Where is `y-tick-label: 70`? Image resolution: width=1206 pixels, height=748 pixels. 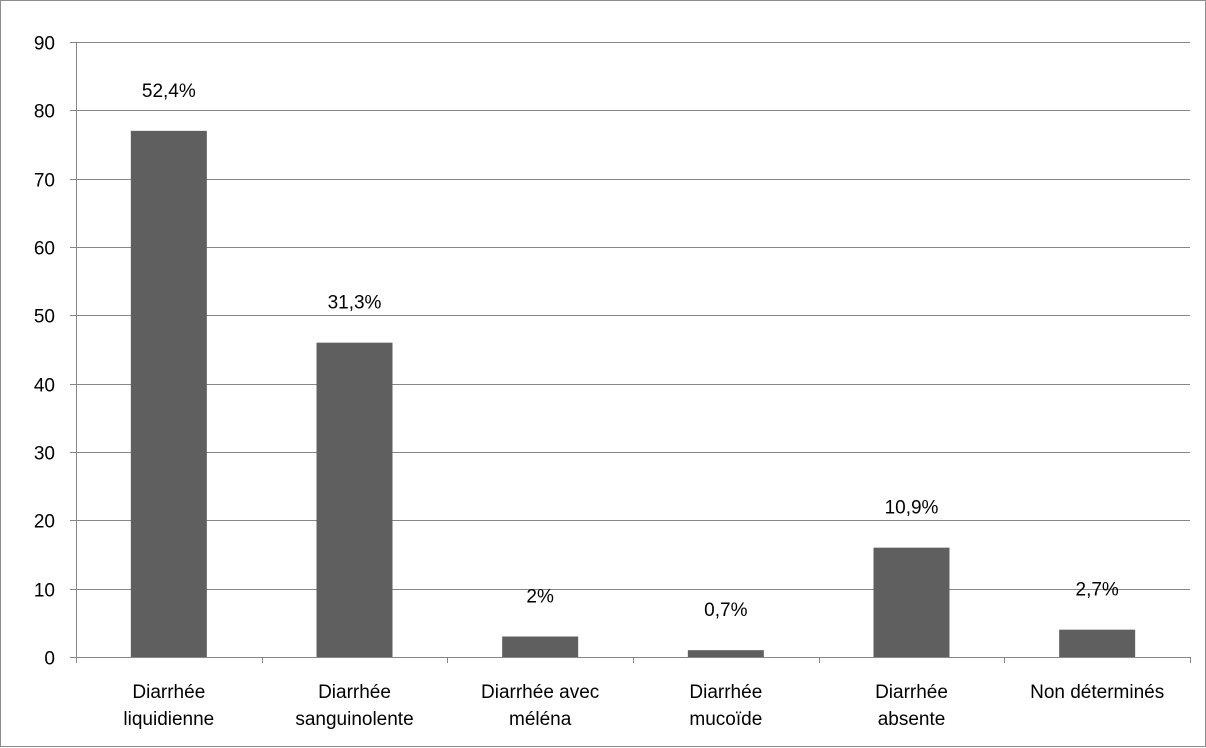 y-tick-label: 70 is located at coordinates (44, 181).